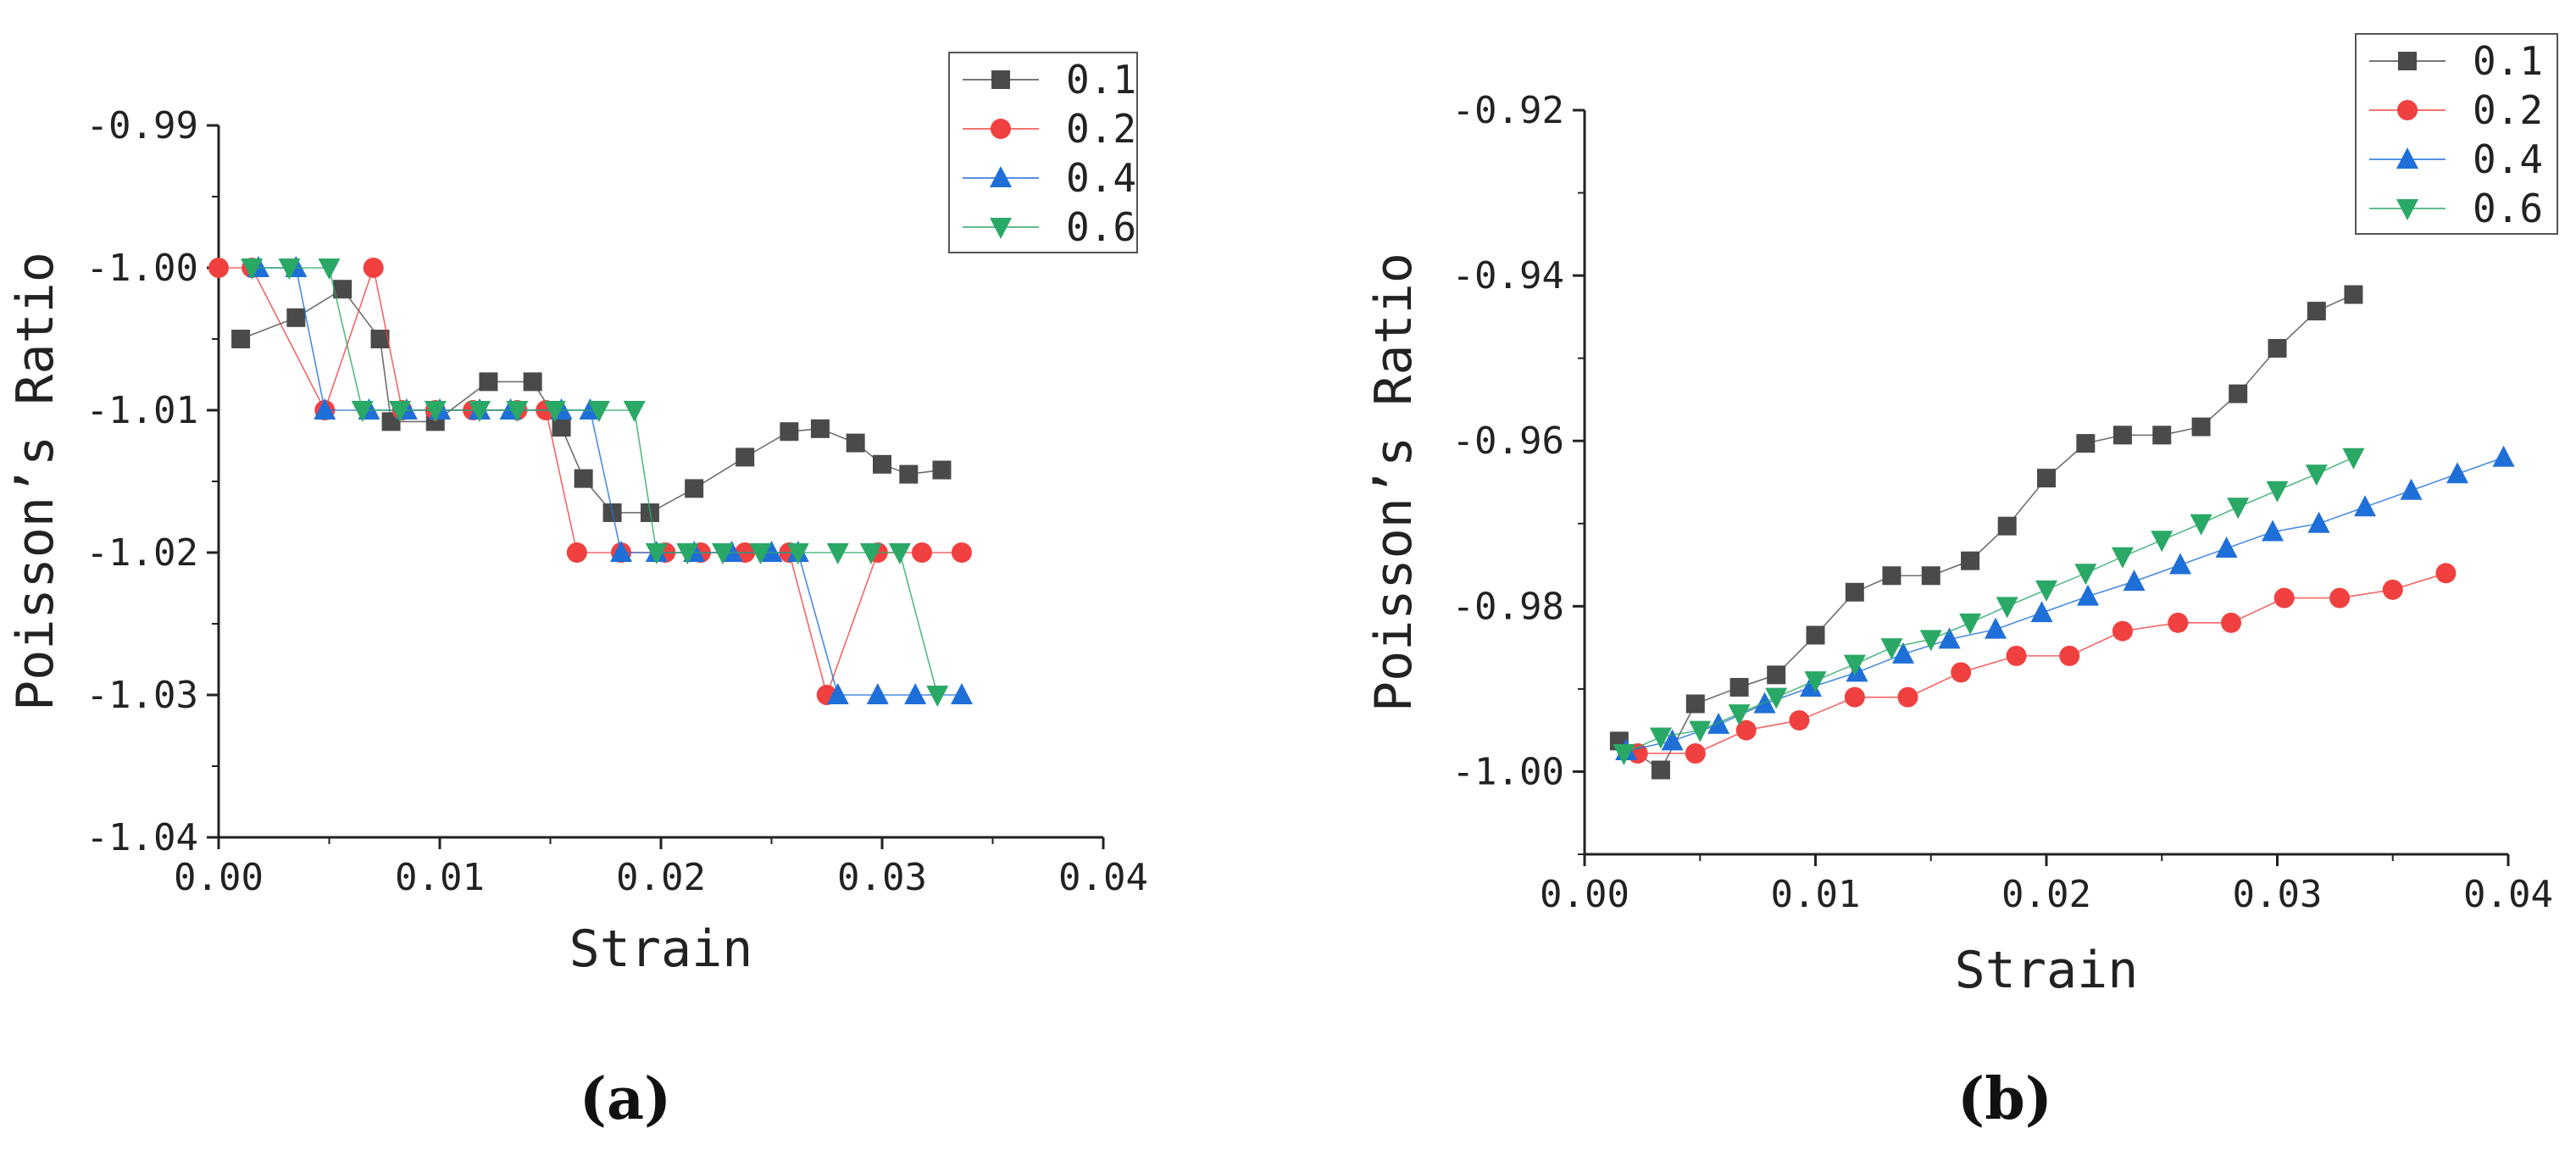 Image resolution: width=2576 pixels, height=1156 pixels. I want to click on y-tick-label: -1.04, so click(142, 838).